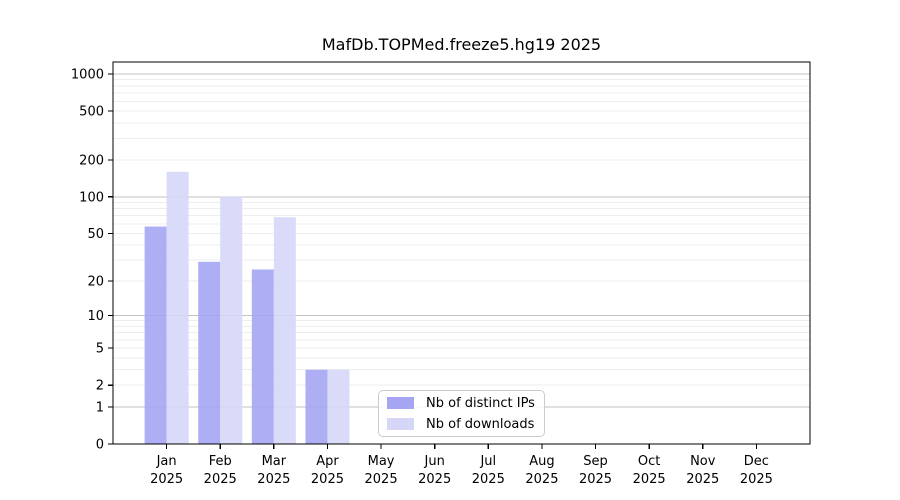  Describe the element at coordinates (480, 424) in the screenshot. I see `legend-item-label: Nb of downloads` at that location.